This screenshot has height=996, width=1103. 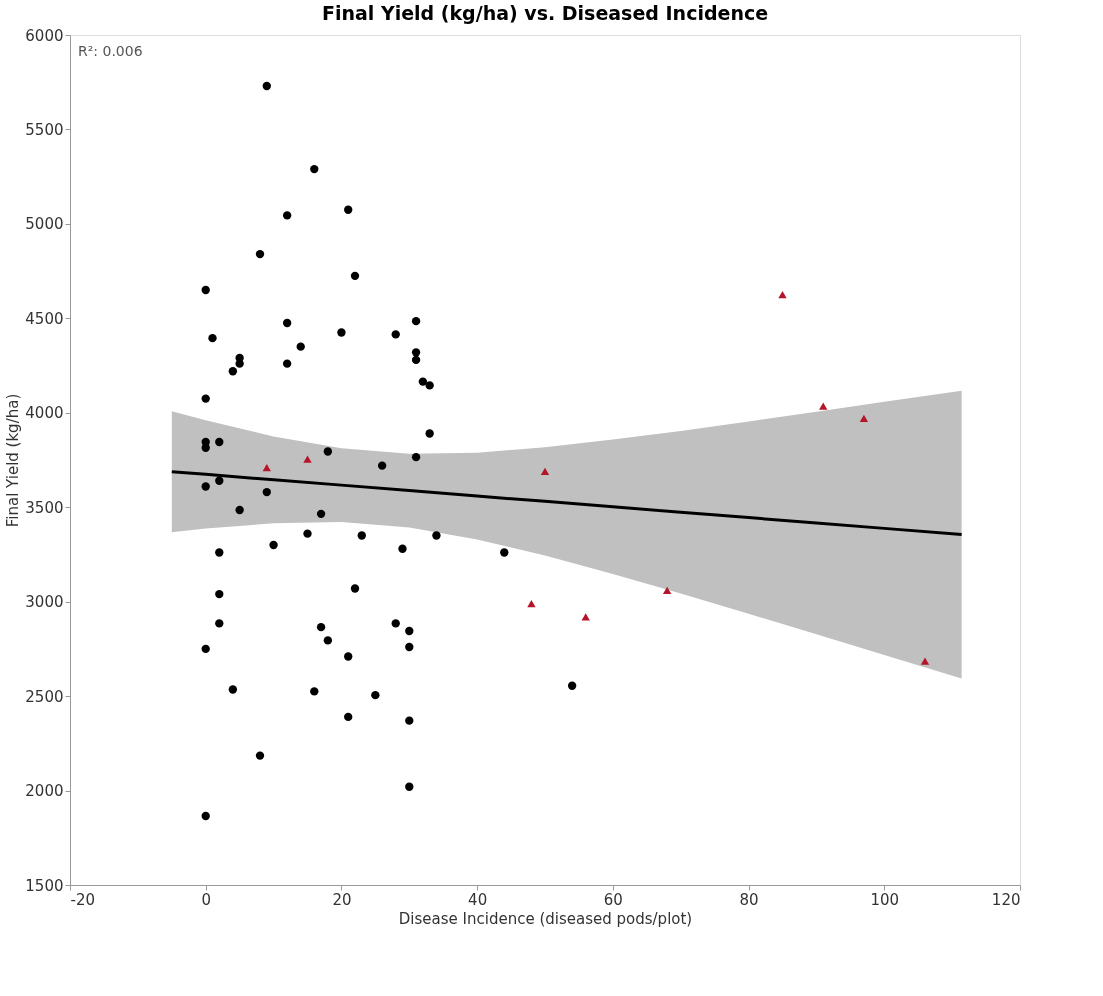 I want to click on x-tick-label: 120, so click(x=1006, y=899).